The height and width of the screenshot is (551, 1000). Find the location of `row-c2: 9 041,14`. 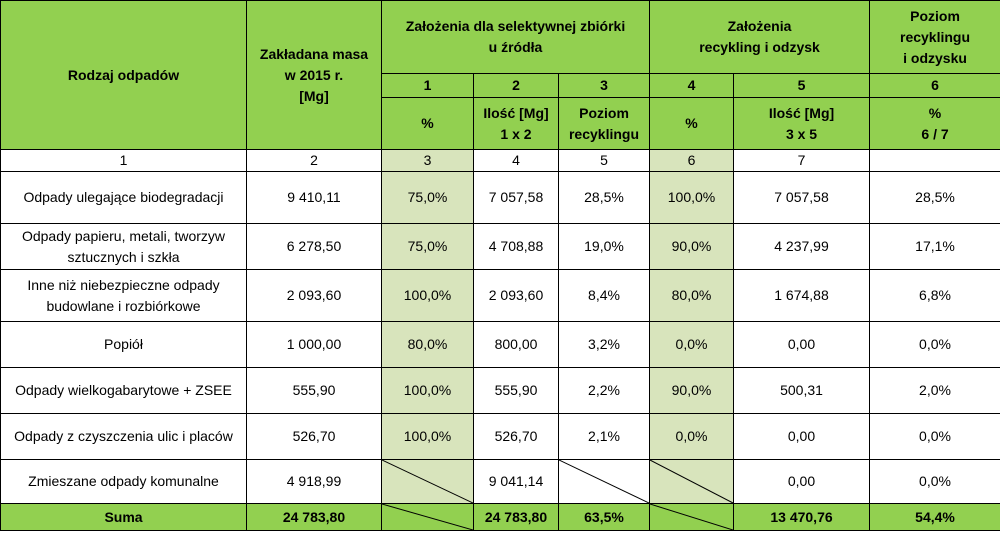

row-c2: 9 041,14 is located at coordinates (516, 481).